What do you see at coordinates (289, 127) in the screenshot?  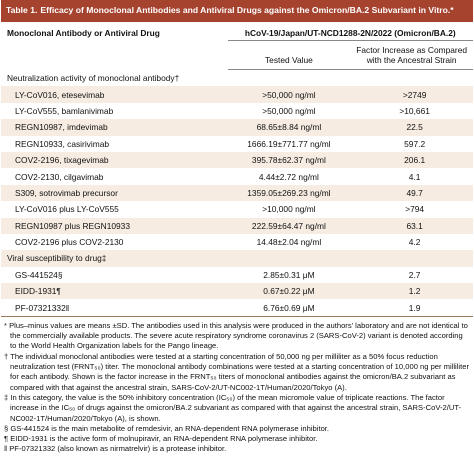 I see `tested-value: 68.65±8.84 ng/ml` at bounding box center [289, 127].